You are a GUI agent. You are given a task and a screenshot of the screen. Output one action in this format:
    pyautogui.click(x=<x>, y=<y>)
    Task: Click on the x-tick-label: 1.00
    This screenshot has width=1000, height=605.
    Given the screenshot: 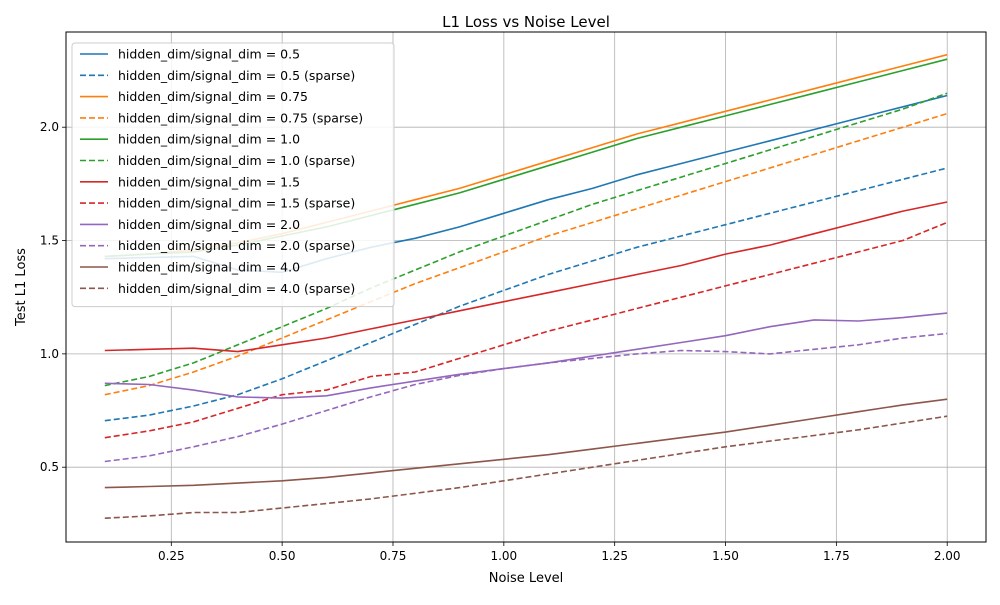 What is the action you would take?
    pyautogui.click(x=503, y=556)
    